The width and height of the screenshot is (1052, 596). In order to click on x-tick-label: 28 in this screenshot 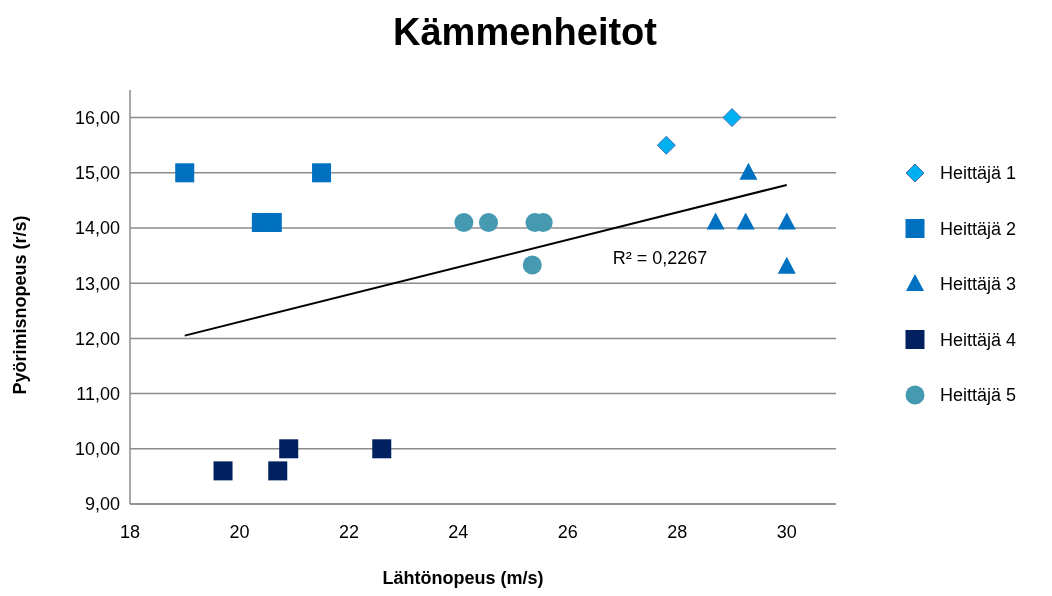, I will do `click(677, 532)`.